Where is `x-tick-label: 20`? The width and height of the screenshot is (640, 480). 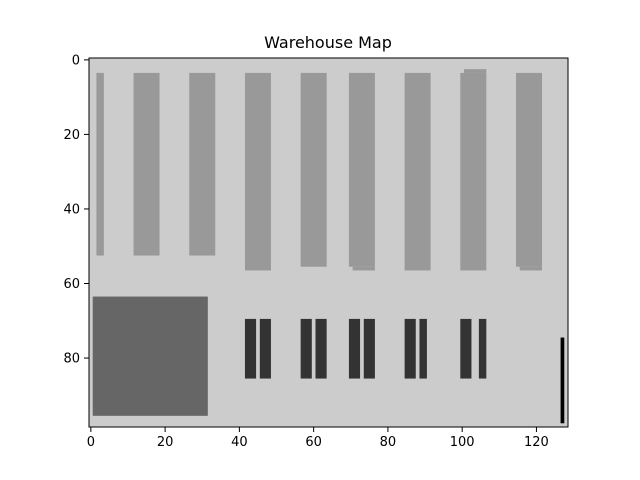 x-tick-label: 20 is located at coordinates (165, 442).